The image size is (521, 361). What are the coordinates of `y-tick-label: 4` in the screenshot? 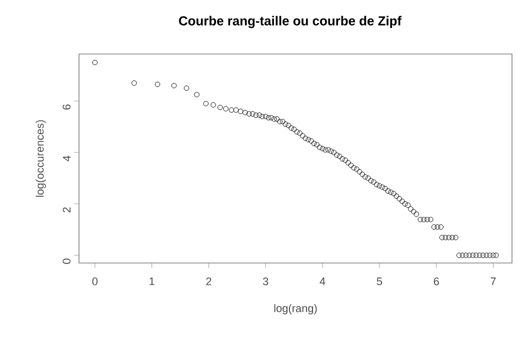 It's located at (66, 159).